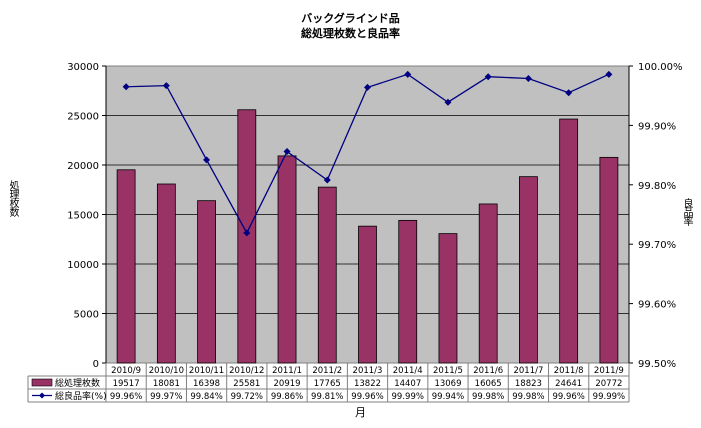 This screenshot has width=701, height=428. Describe the element at coordinates (287, 397) in the screenshot. I see `data-label-line: 99.86%` at that location.